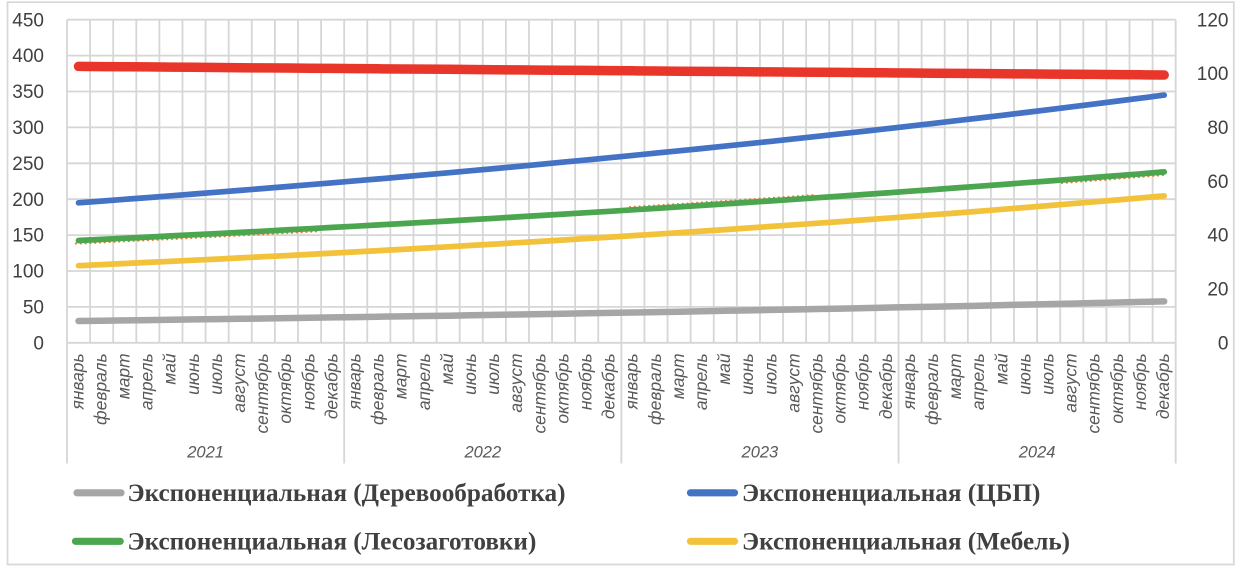  What do you see at coordinates (28, 200) in the screenshot?
I see `svg-text: 200` at bounding box center [28, 200].